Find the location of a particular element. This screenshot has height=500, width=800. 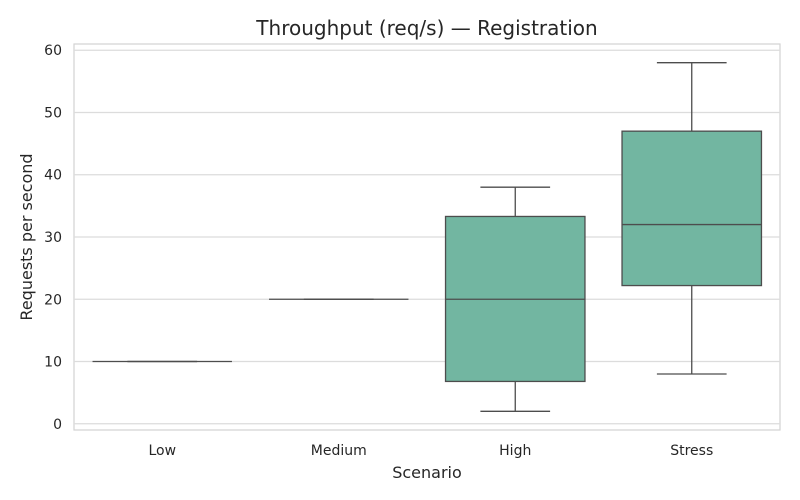

y-tick-label-0: 0 is located at coordinates (57, 425).